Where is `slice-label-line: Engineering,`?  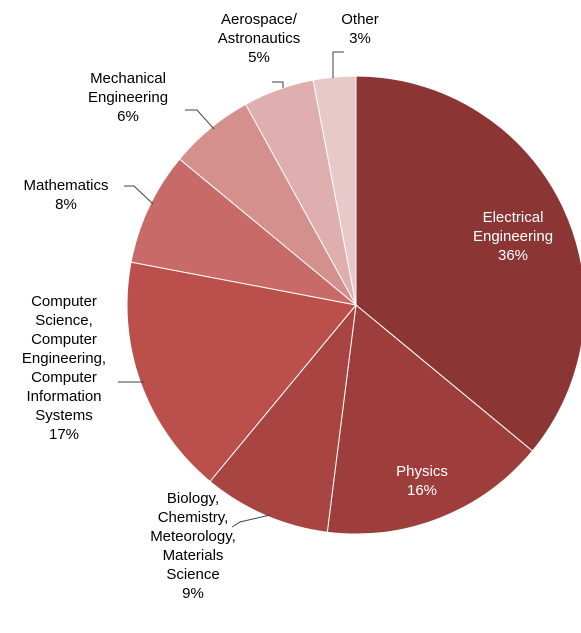
slice-label-line: Engineering, is located at coordinates (64, 358).